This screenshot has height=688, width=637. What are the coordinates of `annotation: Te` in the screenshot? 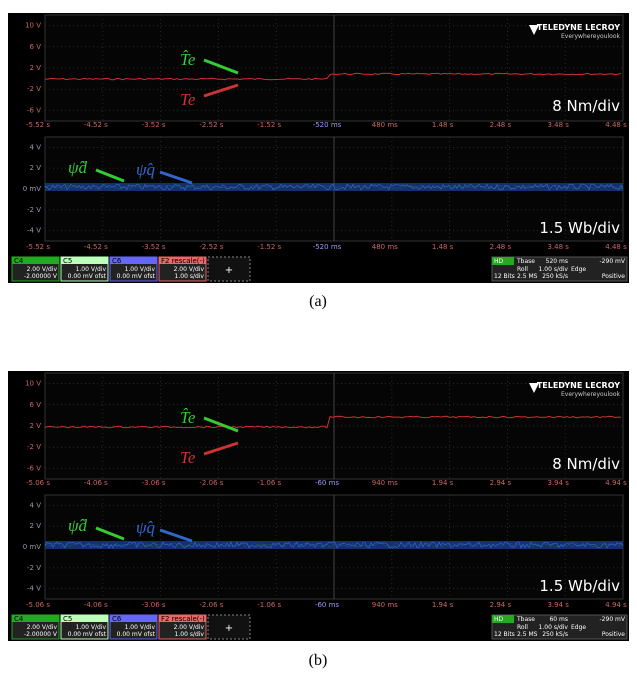 It's located at (188, 457).